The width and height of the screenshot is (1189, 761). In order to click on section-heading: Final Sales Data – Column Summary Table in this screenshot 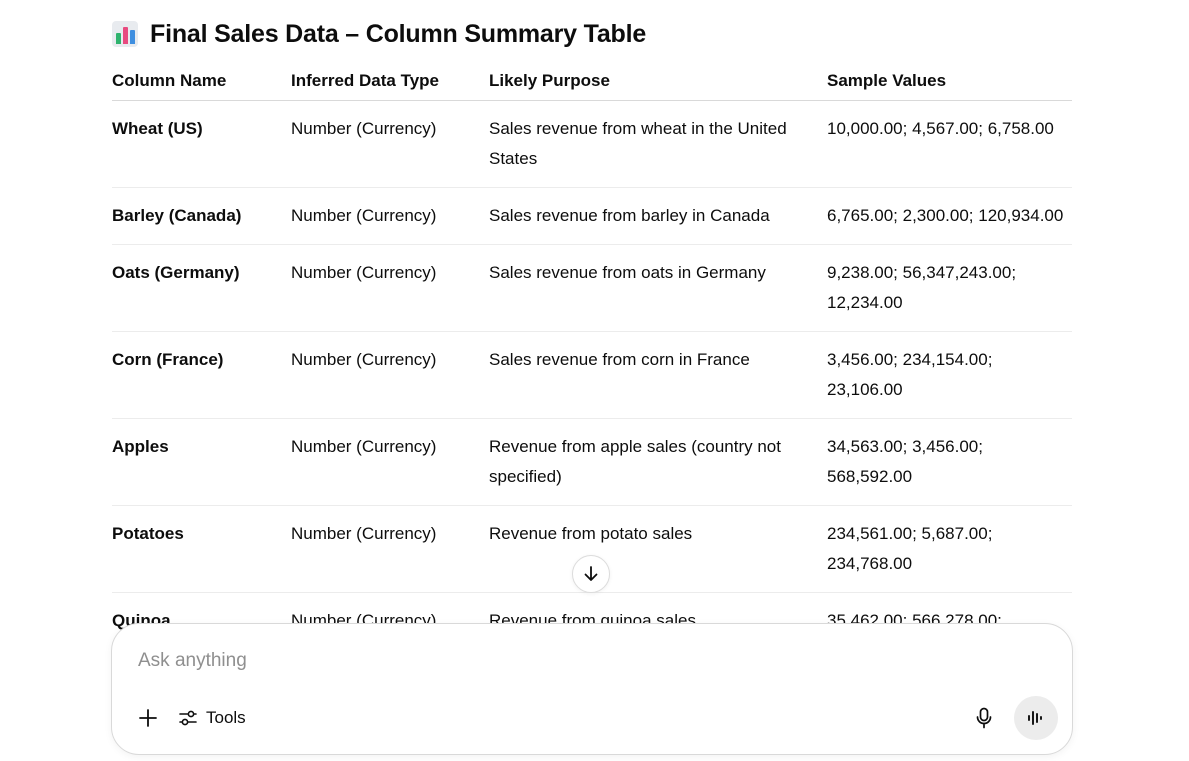, I will do `click(592, 34)`.